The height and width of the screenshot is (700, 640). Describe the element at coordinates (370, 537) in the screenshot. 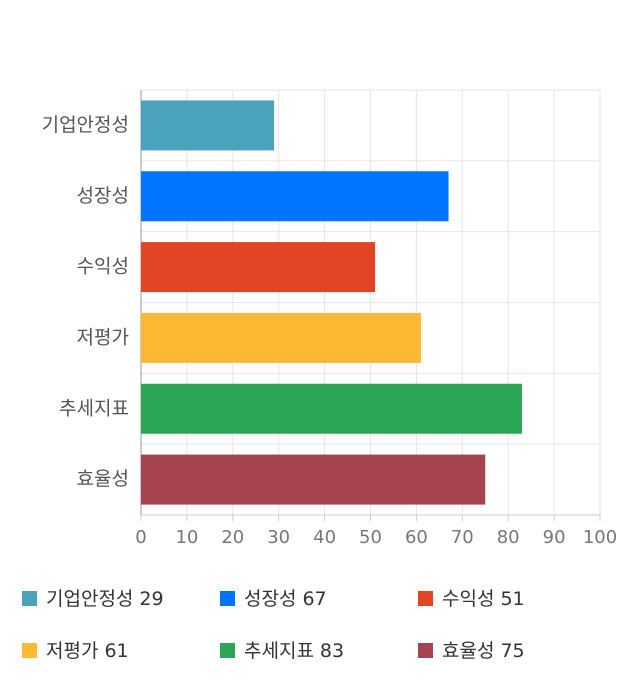

I see `x-tick-label: 50` at that location.